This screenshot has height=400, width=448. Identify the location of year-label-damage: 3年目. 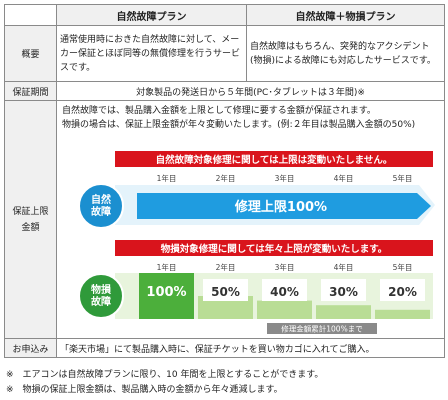
(285, 267).